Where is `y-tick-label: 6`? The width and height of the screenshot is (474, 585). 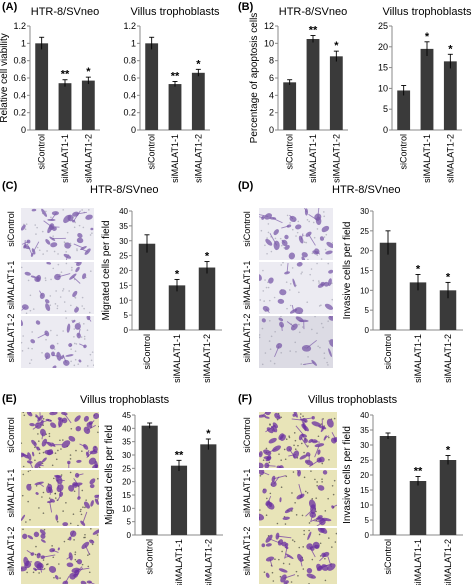 y-tick-label: 6 is located at coordinates (271, 78).